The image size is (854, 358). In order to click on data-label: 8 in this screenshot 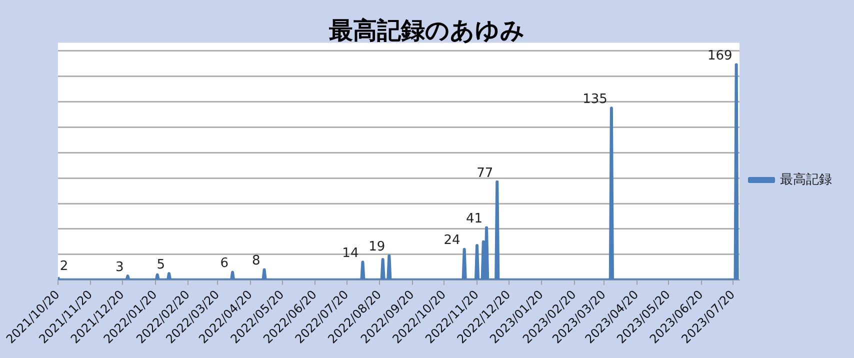, I will do `click(256, 261)`.